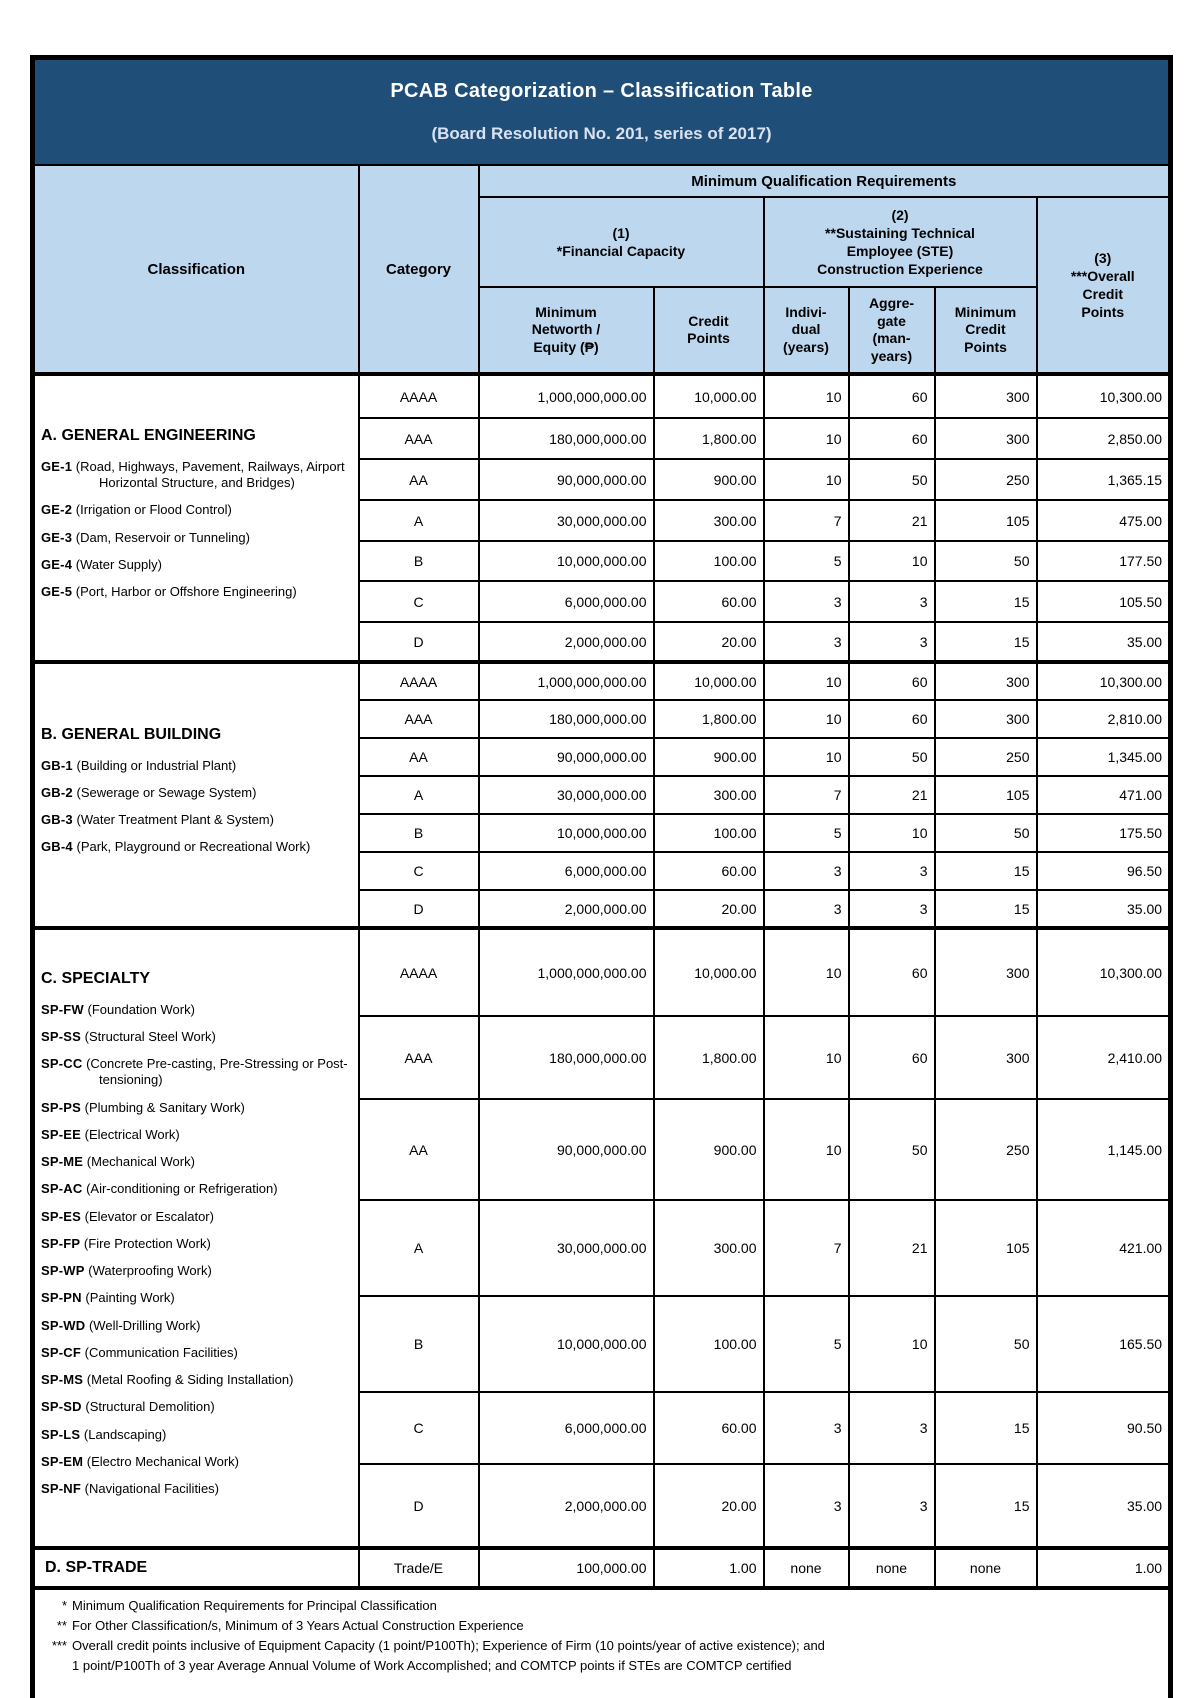 The image size is (1200, 1698). I want to click on classification-item-code: SP-NF, so click(61, 1489).